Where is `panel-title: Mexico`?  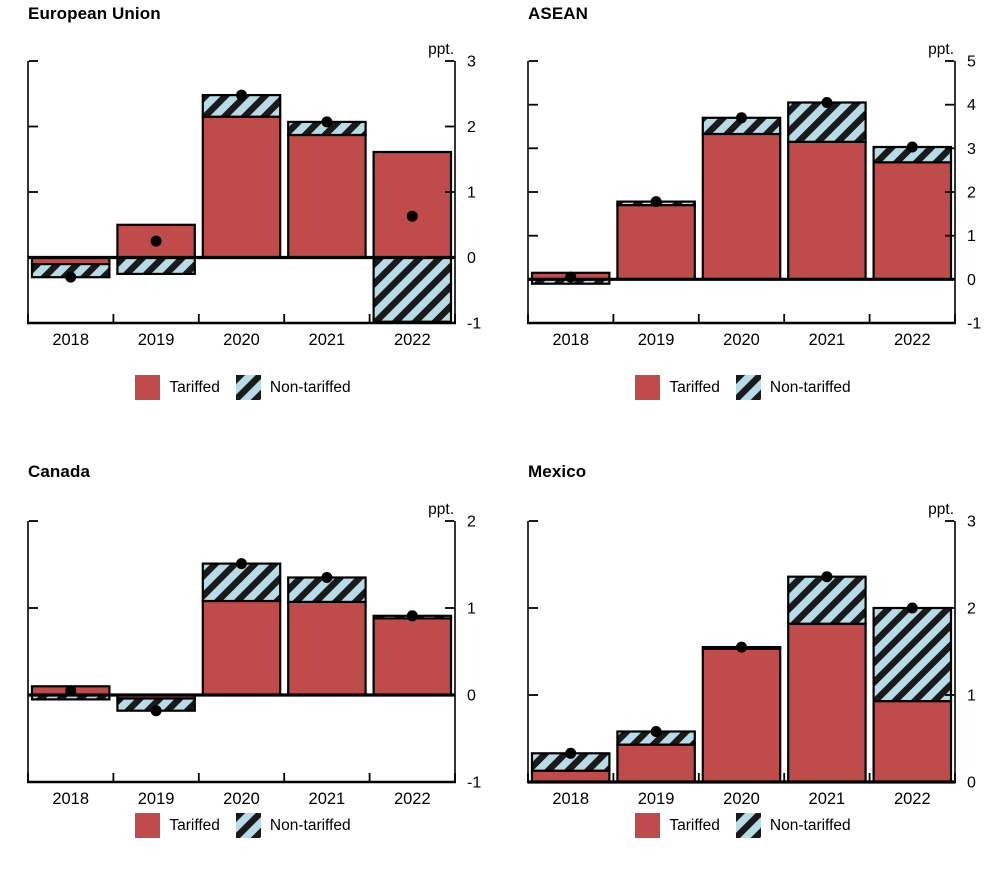
panel-title: Mexico is located at coordinates (557, 471).